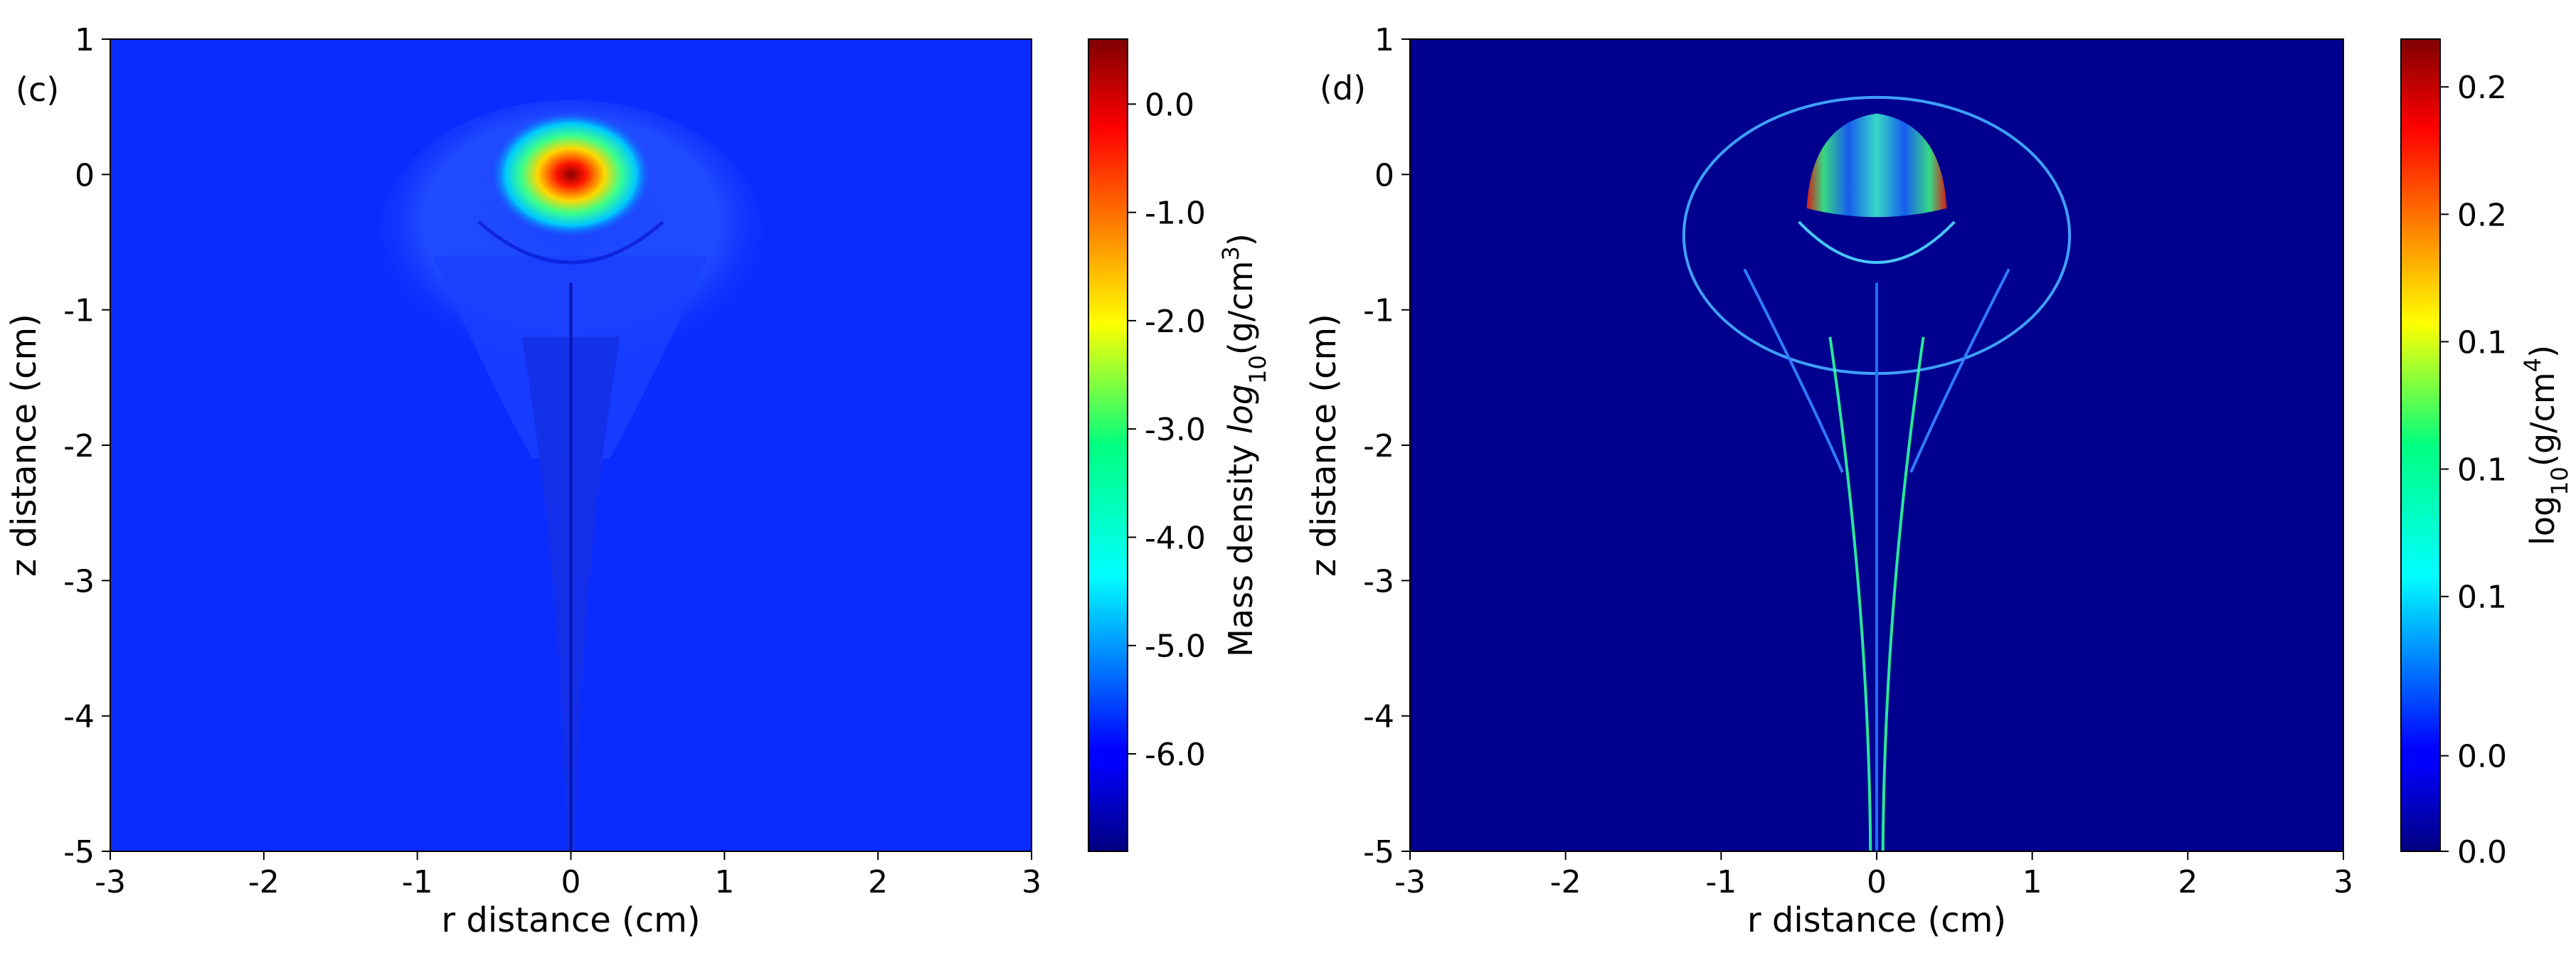 The width and height of the screenshot is (2576, 953). I want to click on colorbar-label: Mass density log10(g/cm3), so click(1244, 445).